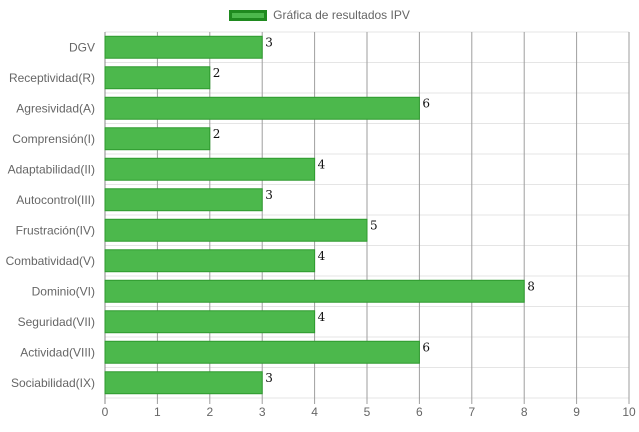 This screenshot has width=639, height=432. What do you see at coordinates (53, 383) in the screenshot?
I see `category-label: Sociabilidad(IX)` at bounding box center [53, 383].